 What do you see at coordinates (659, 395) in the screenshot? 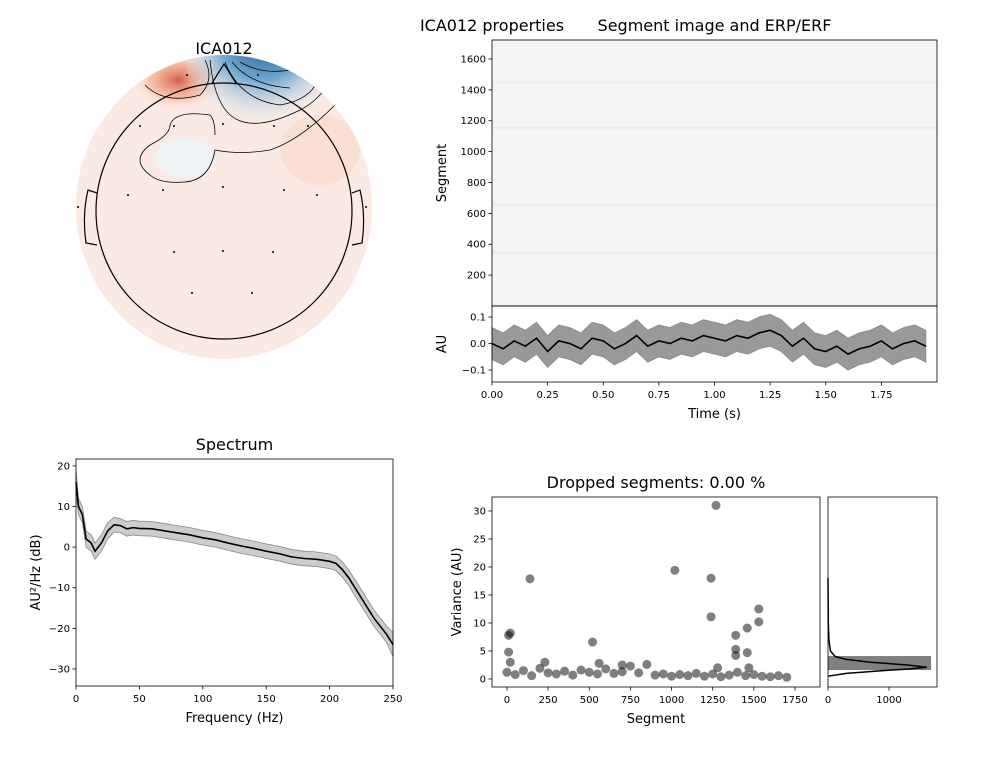
I see `x-tick-label: 0.75` at bounding box center [659, 395].